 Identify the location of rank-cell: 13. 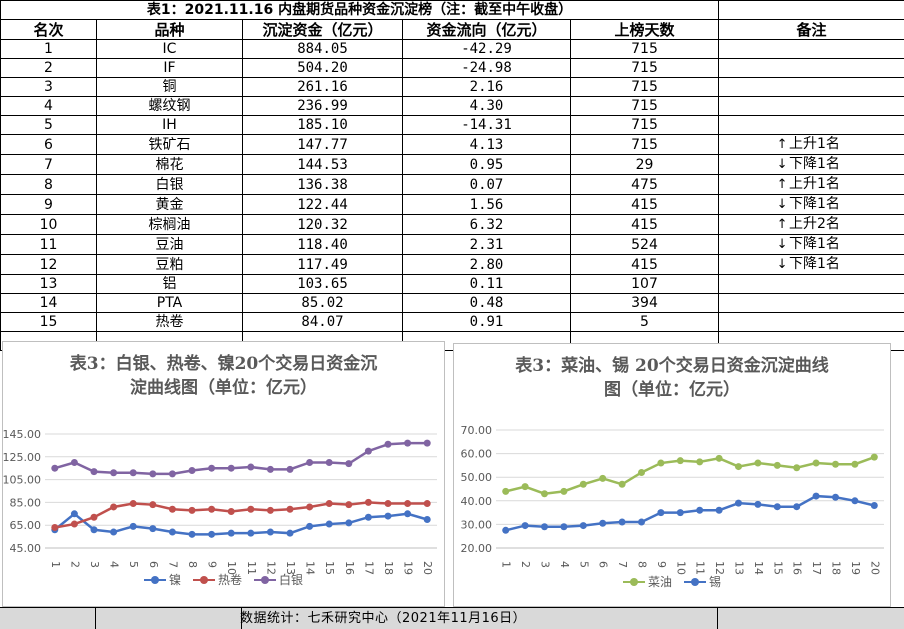
(49, 284).